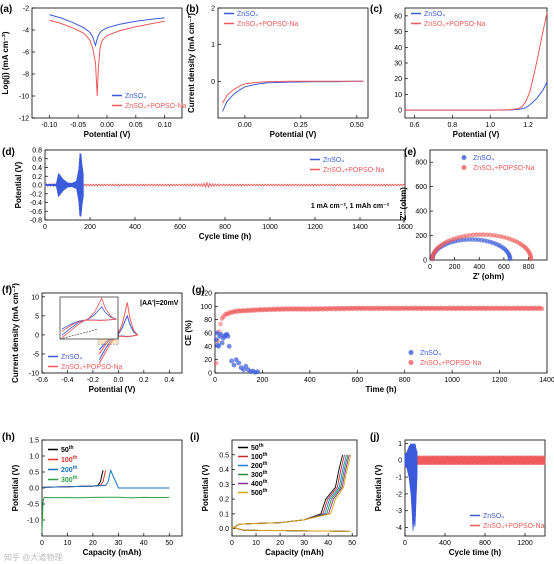 The width and height of the screenshot is (554, 564). I want to click on x-tick-label: 30, so click(304, 543).